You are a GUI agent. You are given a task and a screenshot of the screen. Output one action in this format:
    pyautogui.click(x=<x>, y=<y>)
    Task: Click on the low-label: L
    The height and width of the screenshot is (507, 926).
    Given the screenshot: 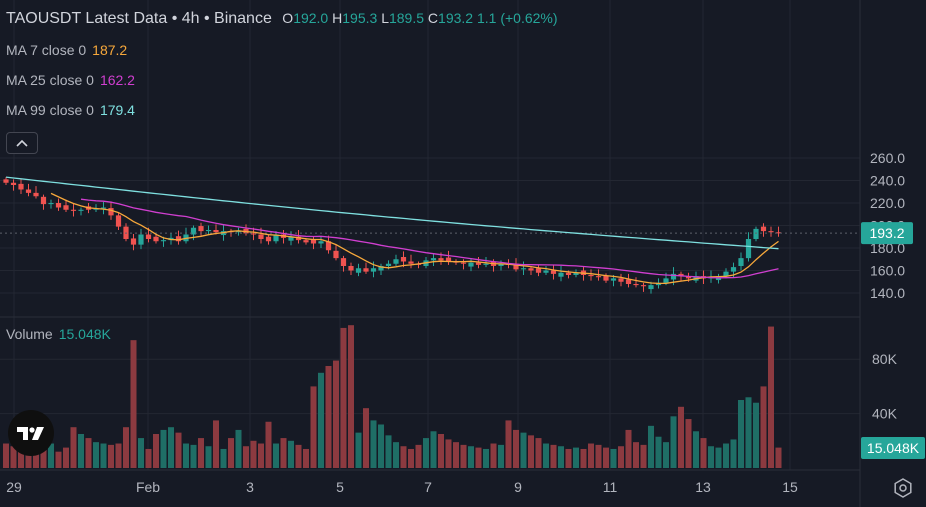 What is the action you would take?
    pyautogui.click(x=385, y=18)
    